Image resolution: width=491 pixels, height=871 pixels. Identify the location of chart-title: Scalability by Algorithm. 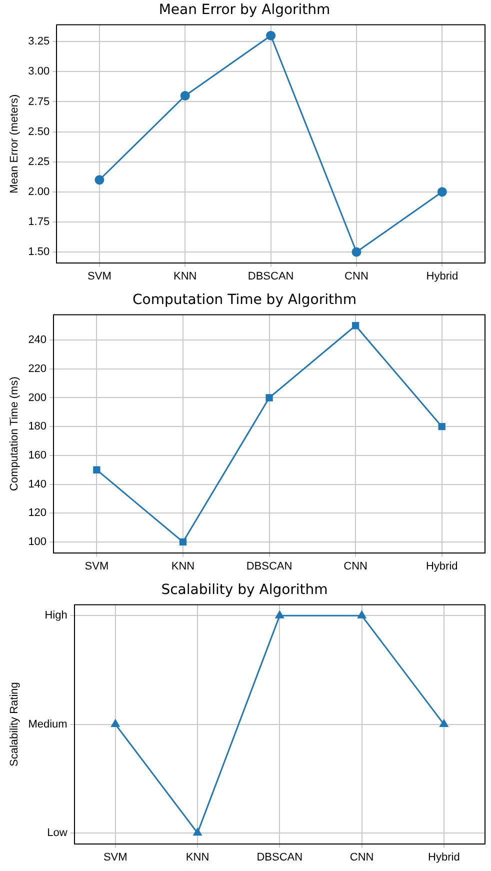
(244, 590).